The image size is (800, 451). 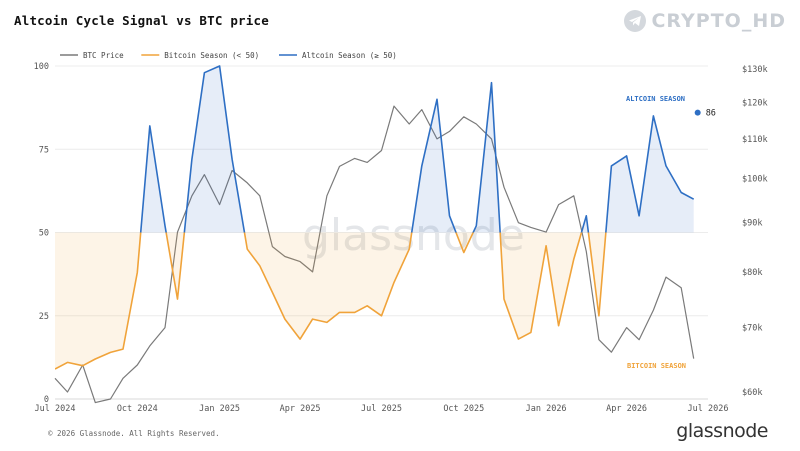 I want to click on last-value-dot, so click(x=697, y=112).